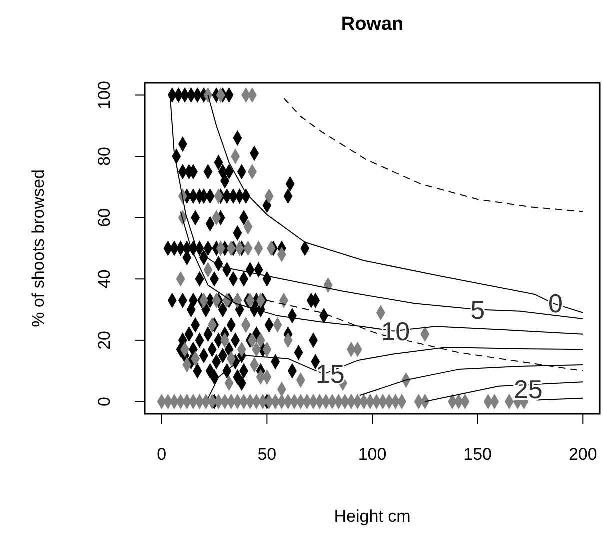 The image size is (603, 542). What do you see at coordinates (478, 454) in the screenshot?
I see `x-tick-label: 150` at bounding box center [478, 454].